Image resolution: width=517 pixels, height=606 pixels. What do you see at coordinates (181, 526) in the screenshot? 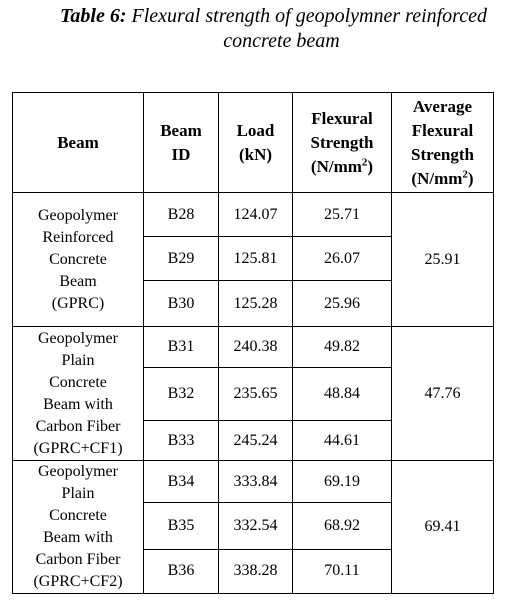
I see `beam-id-cell: B35` at bounding box center [181, 526].